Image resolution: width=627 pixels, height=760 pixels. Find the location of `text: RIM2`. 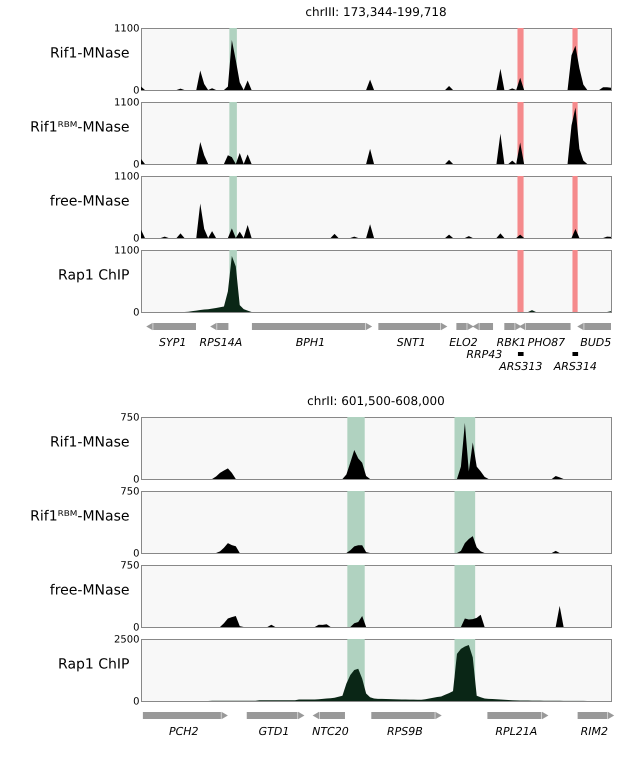

text: RIM2 is located at coordinates (594, 731).